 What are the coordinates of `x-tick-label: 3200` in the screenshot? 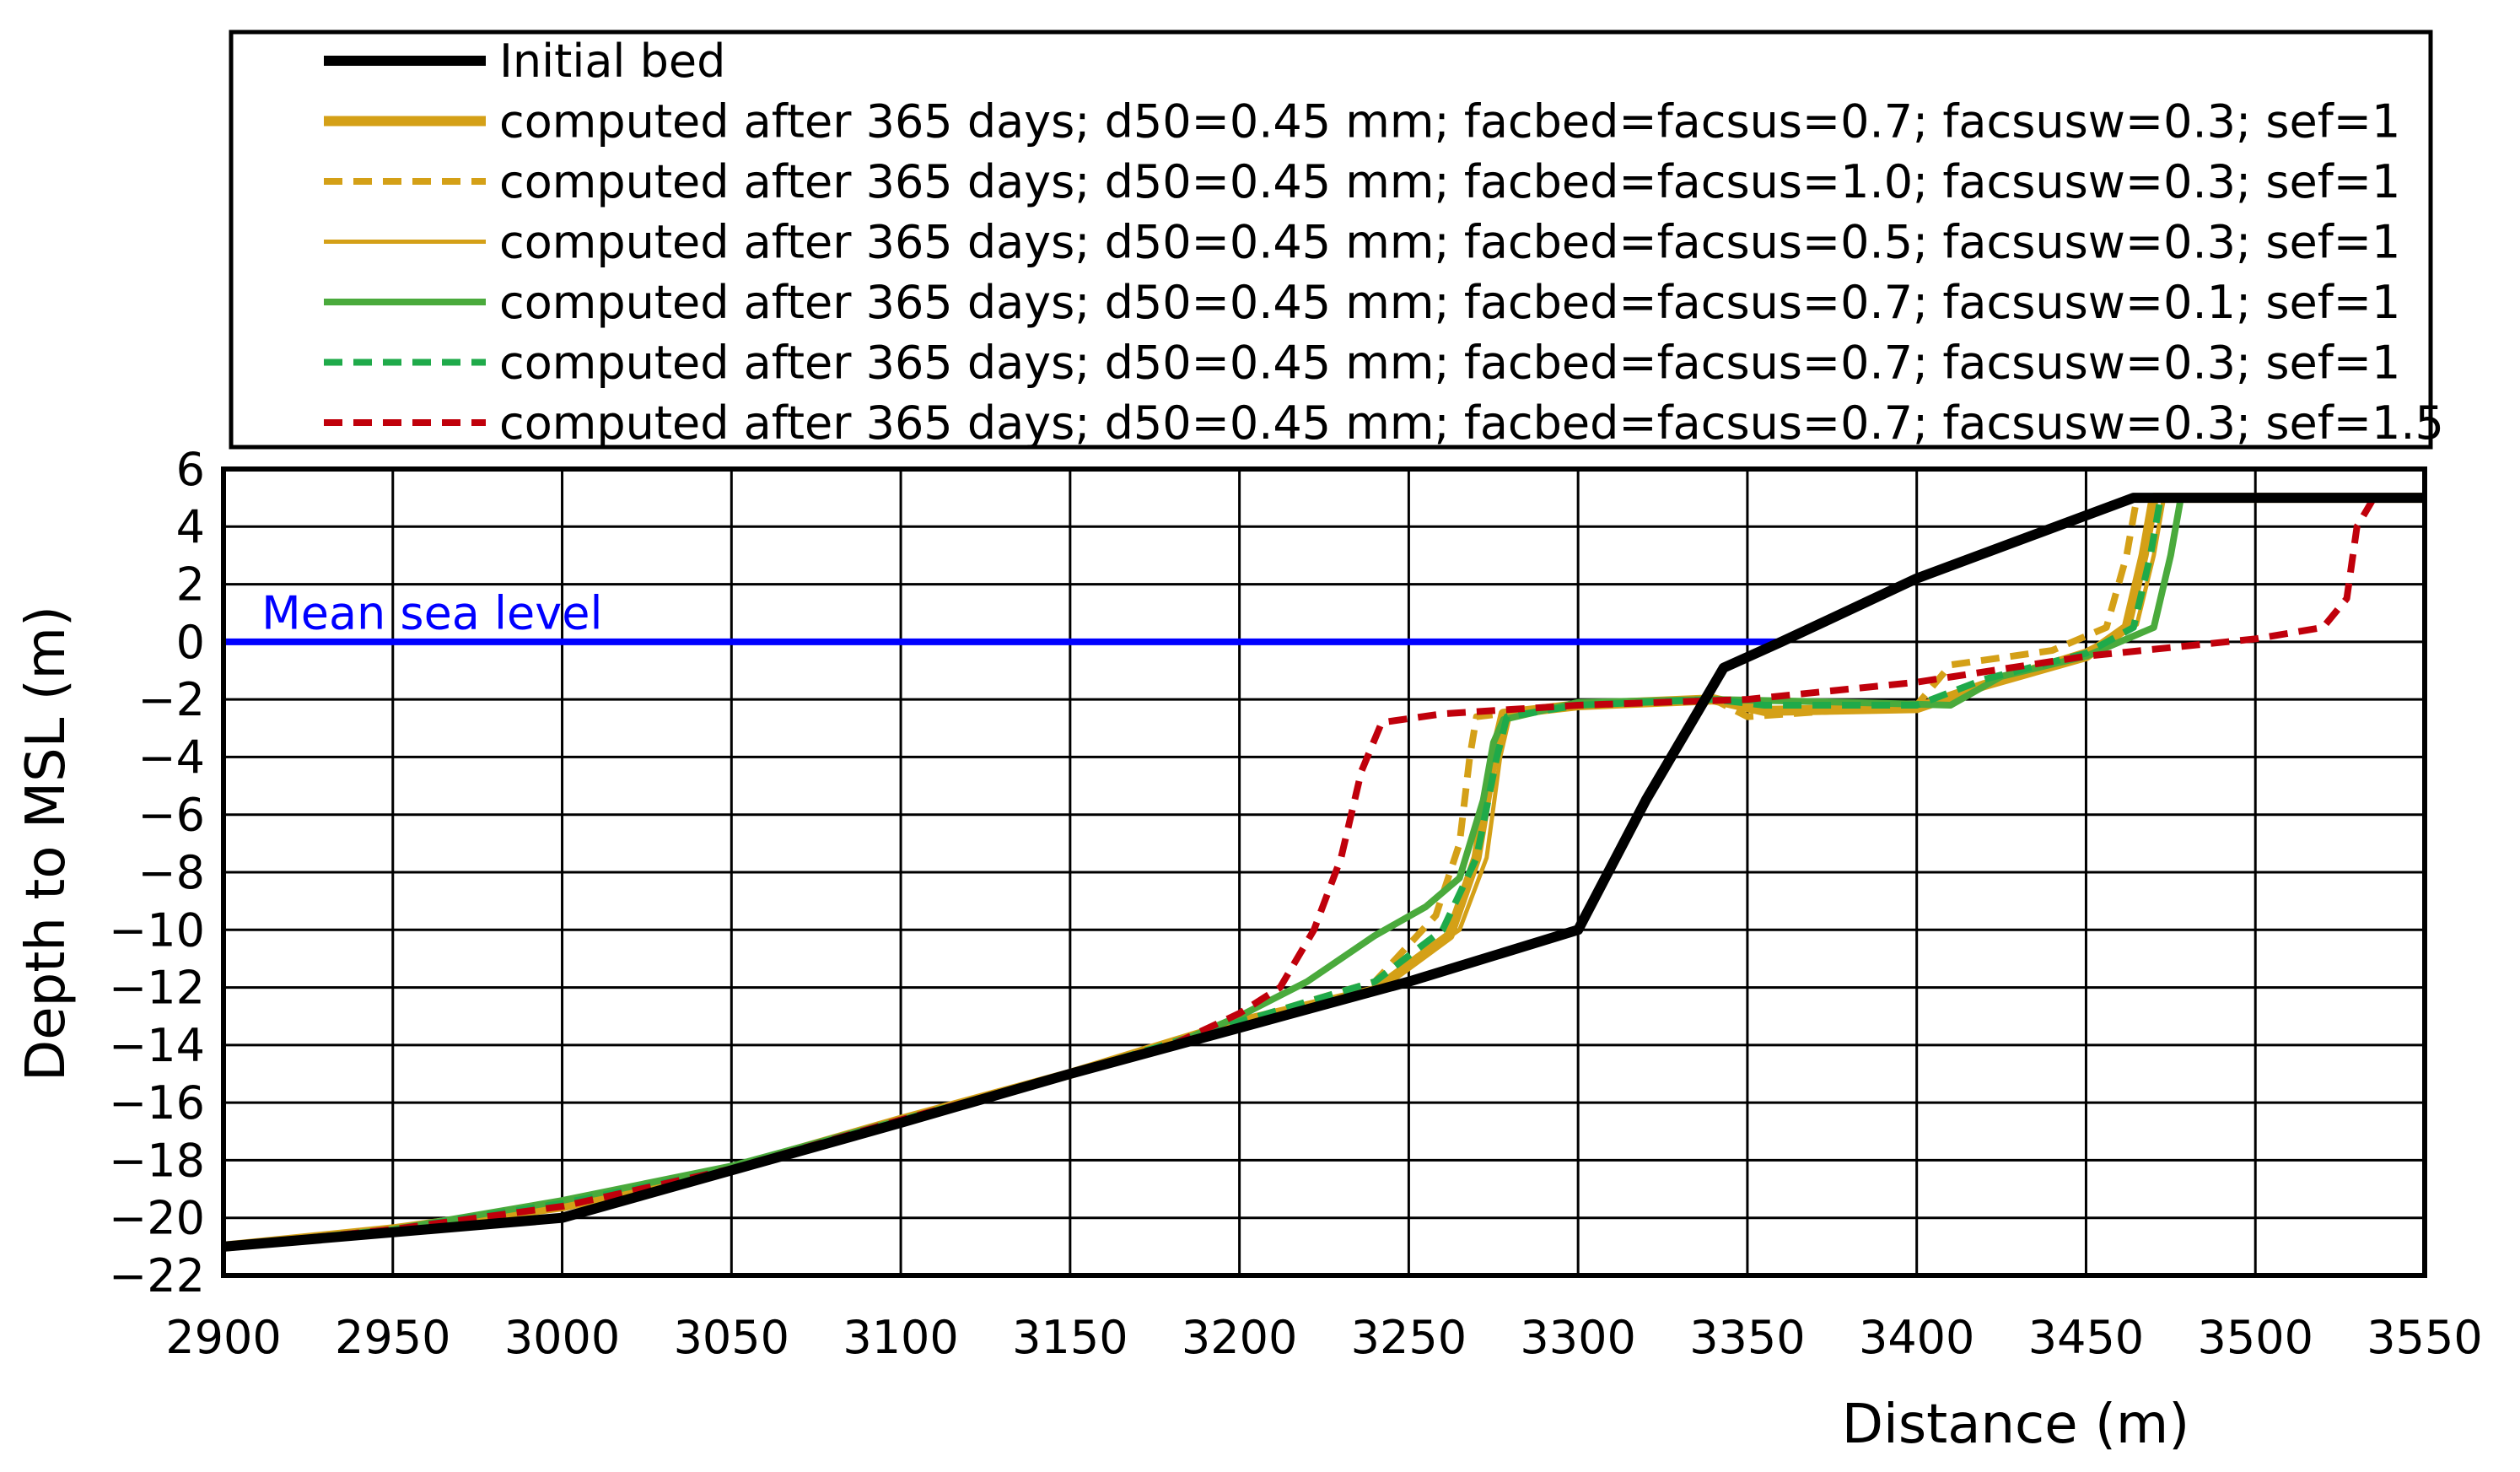 It's located at (1239, 1337).